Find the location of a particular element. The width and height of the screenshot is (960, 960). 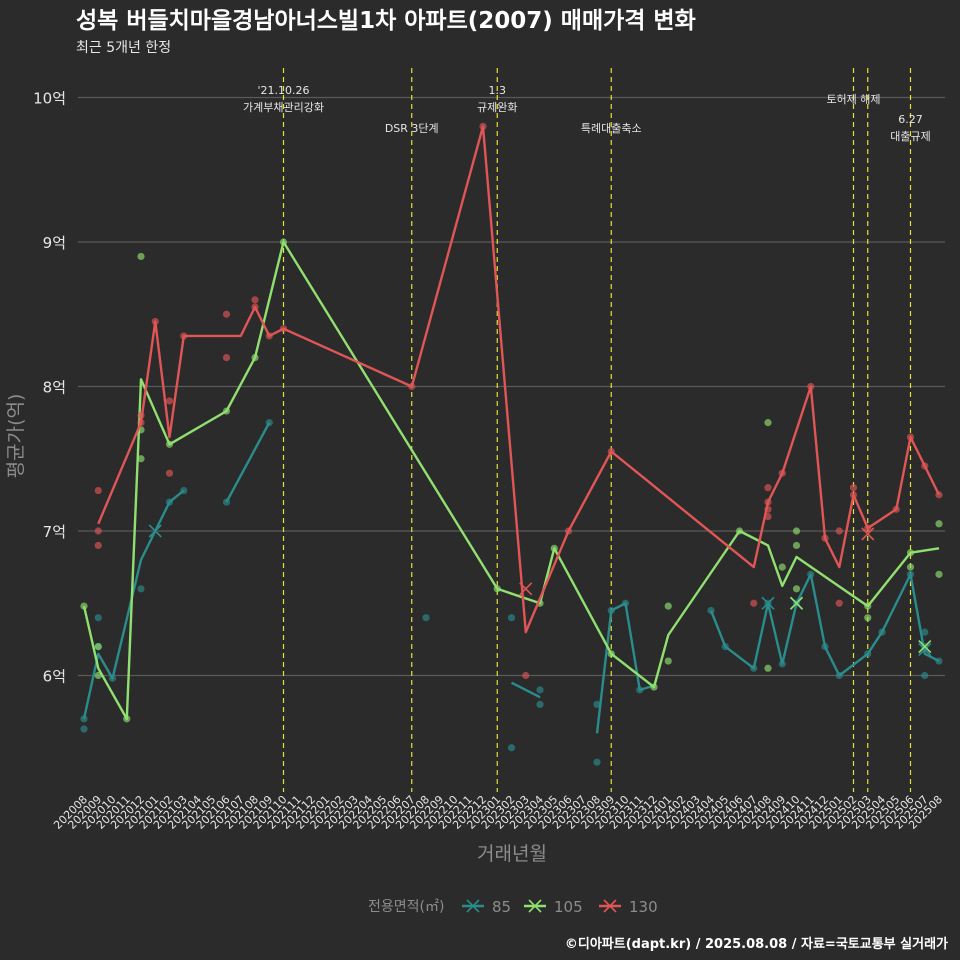

y-tick-label: 10억 is located at coordinates (49, 99).